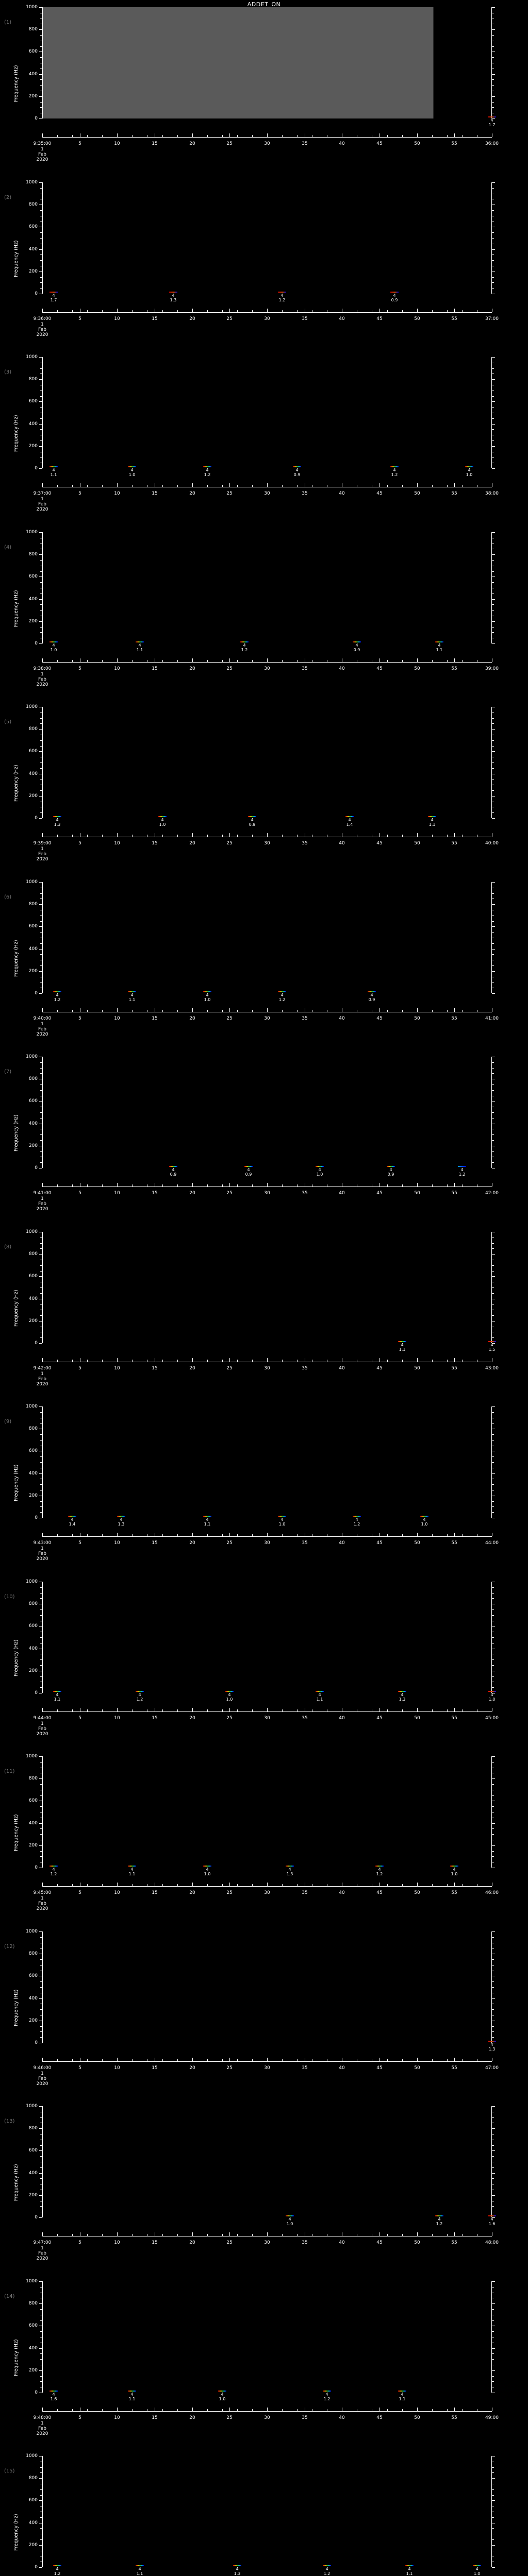  Describe the element at coordinates (54, 297) in the screenshot. I see `detection-marker: 4 1.7` at that location.